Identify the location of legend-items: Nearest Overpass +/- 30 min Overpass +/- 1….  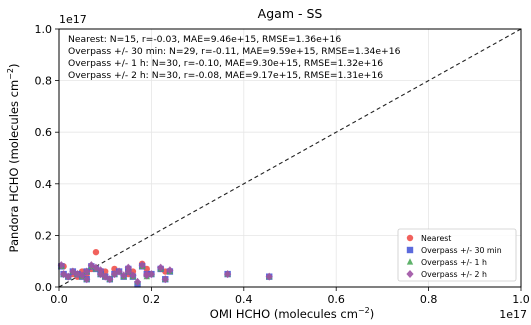
(454, 256).